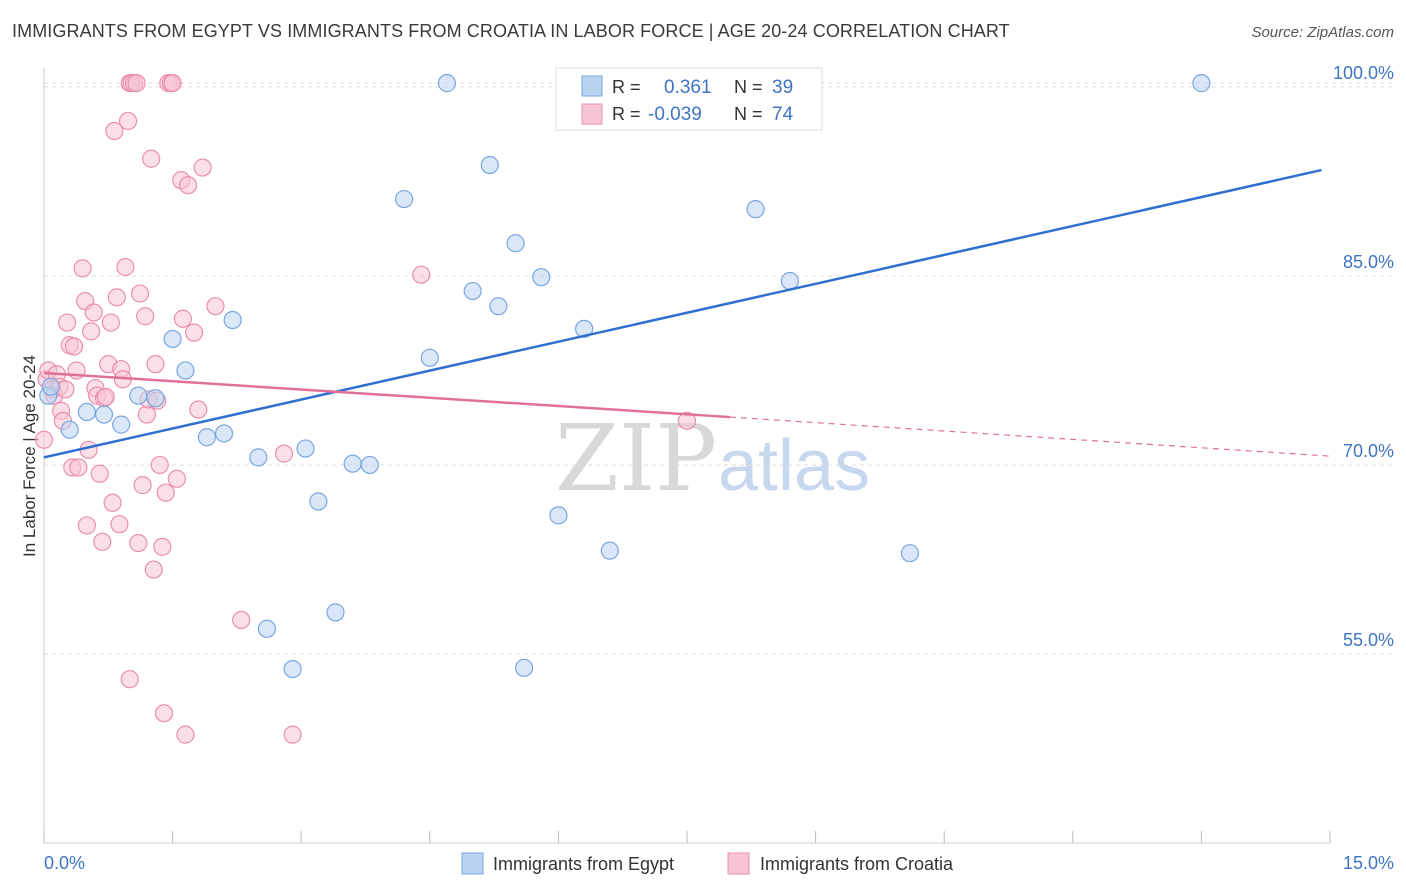 Image resolution: width=1406 pixels, height=892 pixels. What do you see at coordinates (748, 87) in the screenshot?
I see `legend-n-label-egypt: N =` at bounding box center [748, 87].